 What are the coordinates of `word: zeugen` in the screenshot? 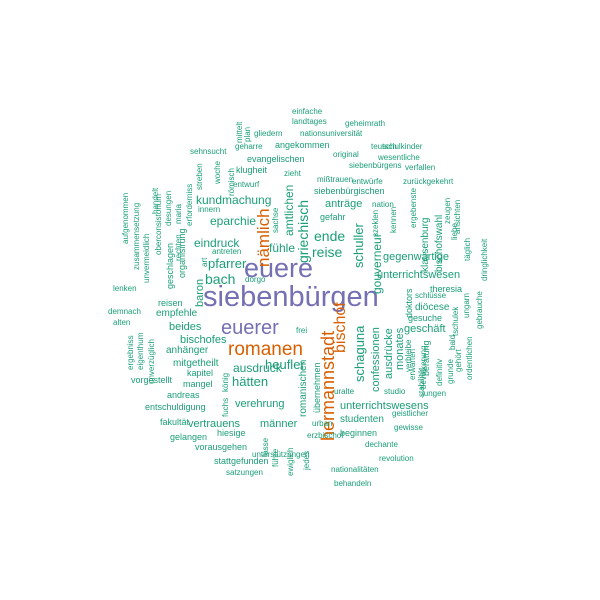 It's located at (447, 210).